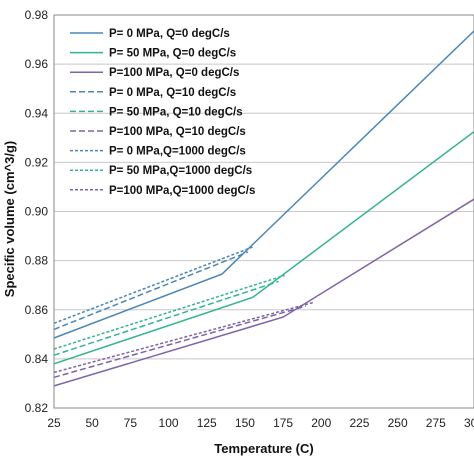  I want to click on y-tick-label: 0.90, so click(37, 212).